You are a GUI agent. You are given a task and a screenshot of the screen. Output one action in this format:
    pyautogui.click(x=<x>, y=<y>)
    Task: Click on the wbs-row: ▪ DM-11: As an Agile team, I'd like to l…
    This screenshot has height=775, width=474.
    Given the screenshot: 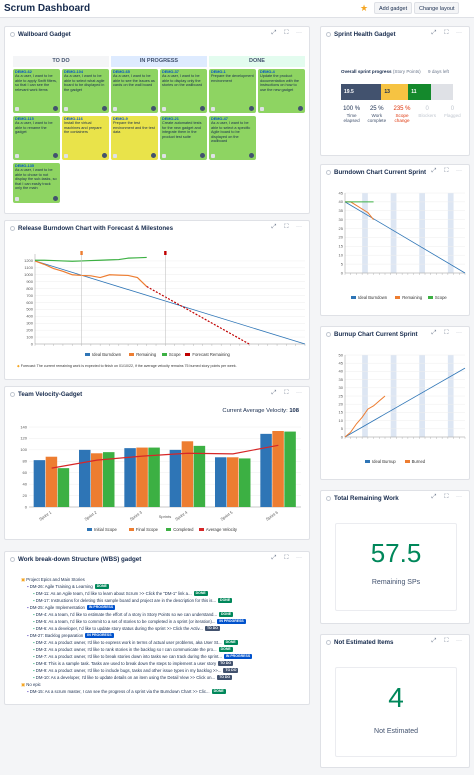 What is the action you would take?
    pyautogui.click(x=120, y=594)
    